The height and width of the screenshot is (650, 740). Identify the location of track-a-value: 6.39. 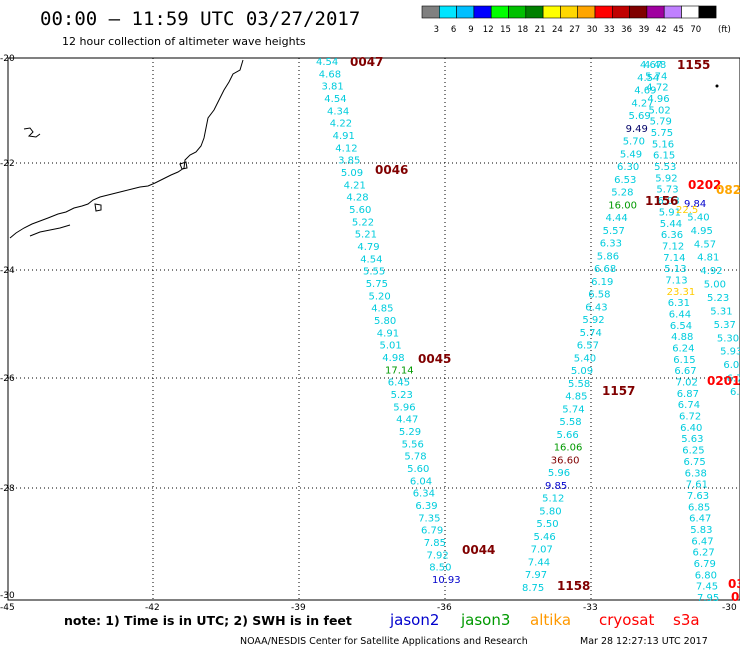
(426, 506).